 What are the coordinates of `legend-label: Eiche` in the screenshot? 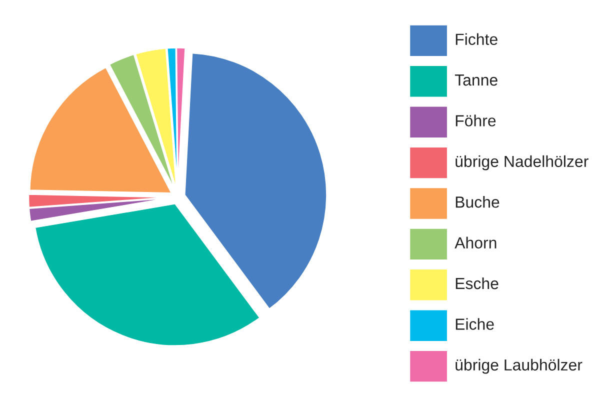 It's located at (475, 324).